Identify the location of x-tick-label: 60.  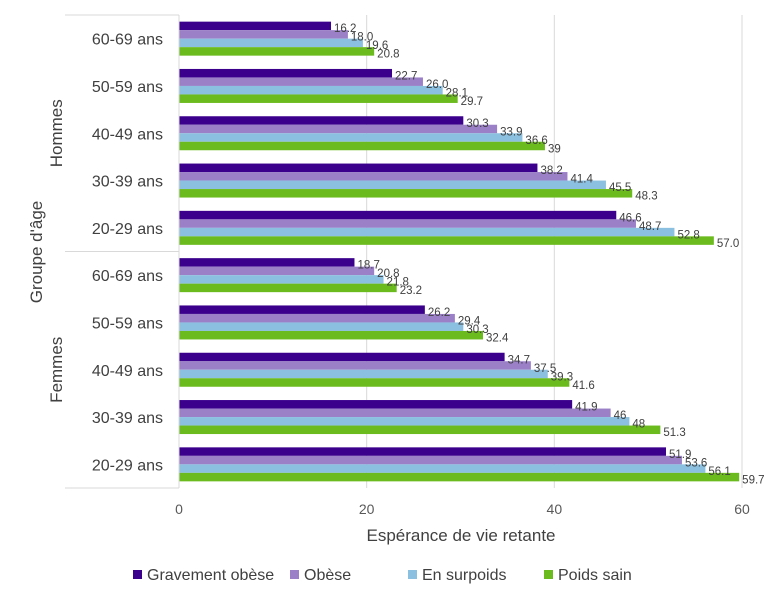
(742, 509).